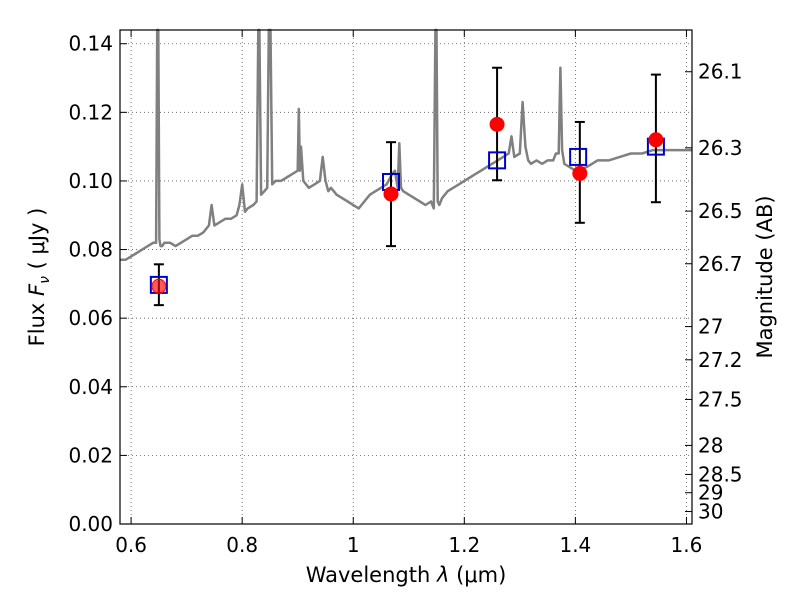 The height and width of the screenshot is (600, 800). Describe the element at coordinates (90, 387) in the screenshot. I see `y-tick-label: 0.04` at that location.